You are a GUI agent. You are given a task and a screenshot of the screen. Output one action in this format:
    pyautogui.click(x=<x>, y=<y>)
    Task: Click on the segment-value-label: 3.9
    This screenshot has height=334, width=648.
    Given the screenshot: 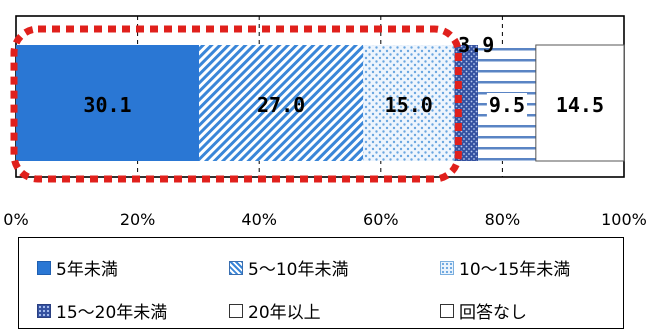 What is the action you would take?
    pyautogui.click(x=476, y=45)
    